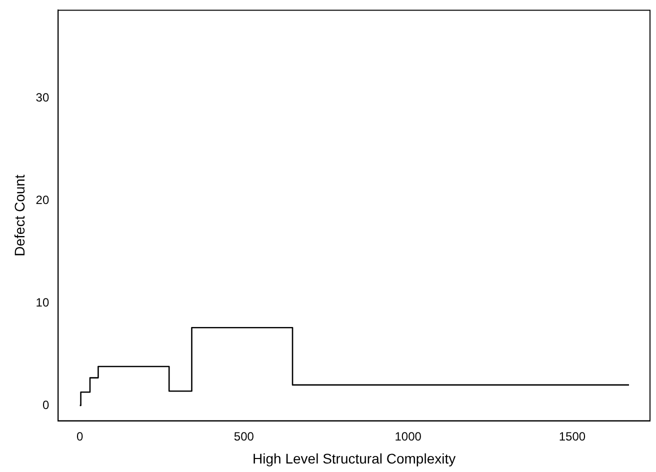 This screenshot has width=656, height=472. Describe the element at coordinates (80, 436) in the screenshot. I see `x-tick-label: 0` at that location.